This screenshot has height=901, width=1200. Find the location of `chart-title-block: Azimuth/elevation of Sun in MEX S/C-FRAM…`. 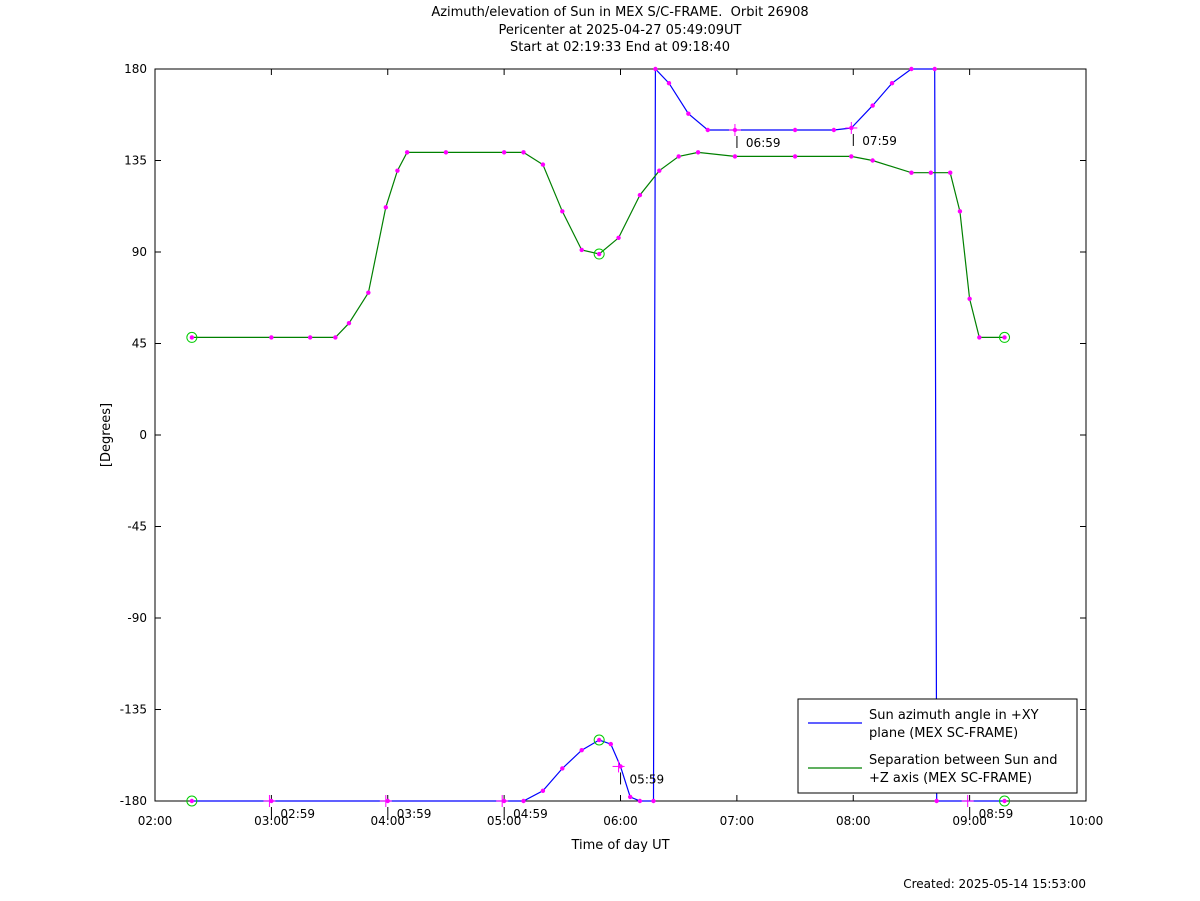

chart-title-block: Azimuth/elevation of Sun in MEX S/C-FRAM… is located at coordinates (600, 30).